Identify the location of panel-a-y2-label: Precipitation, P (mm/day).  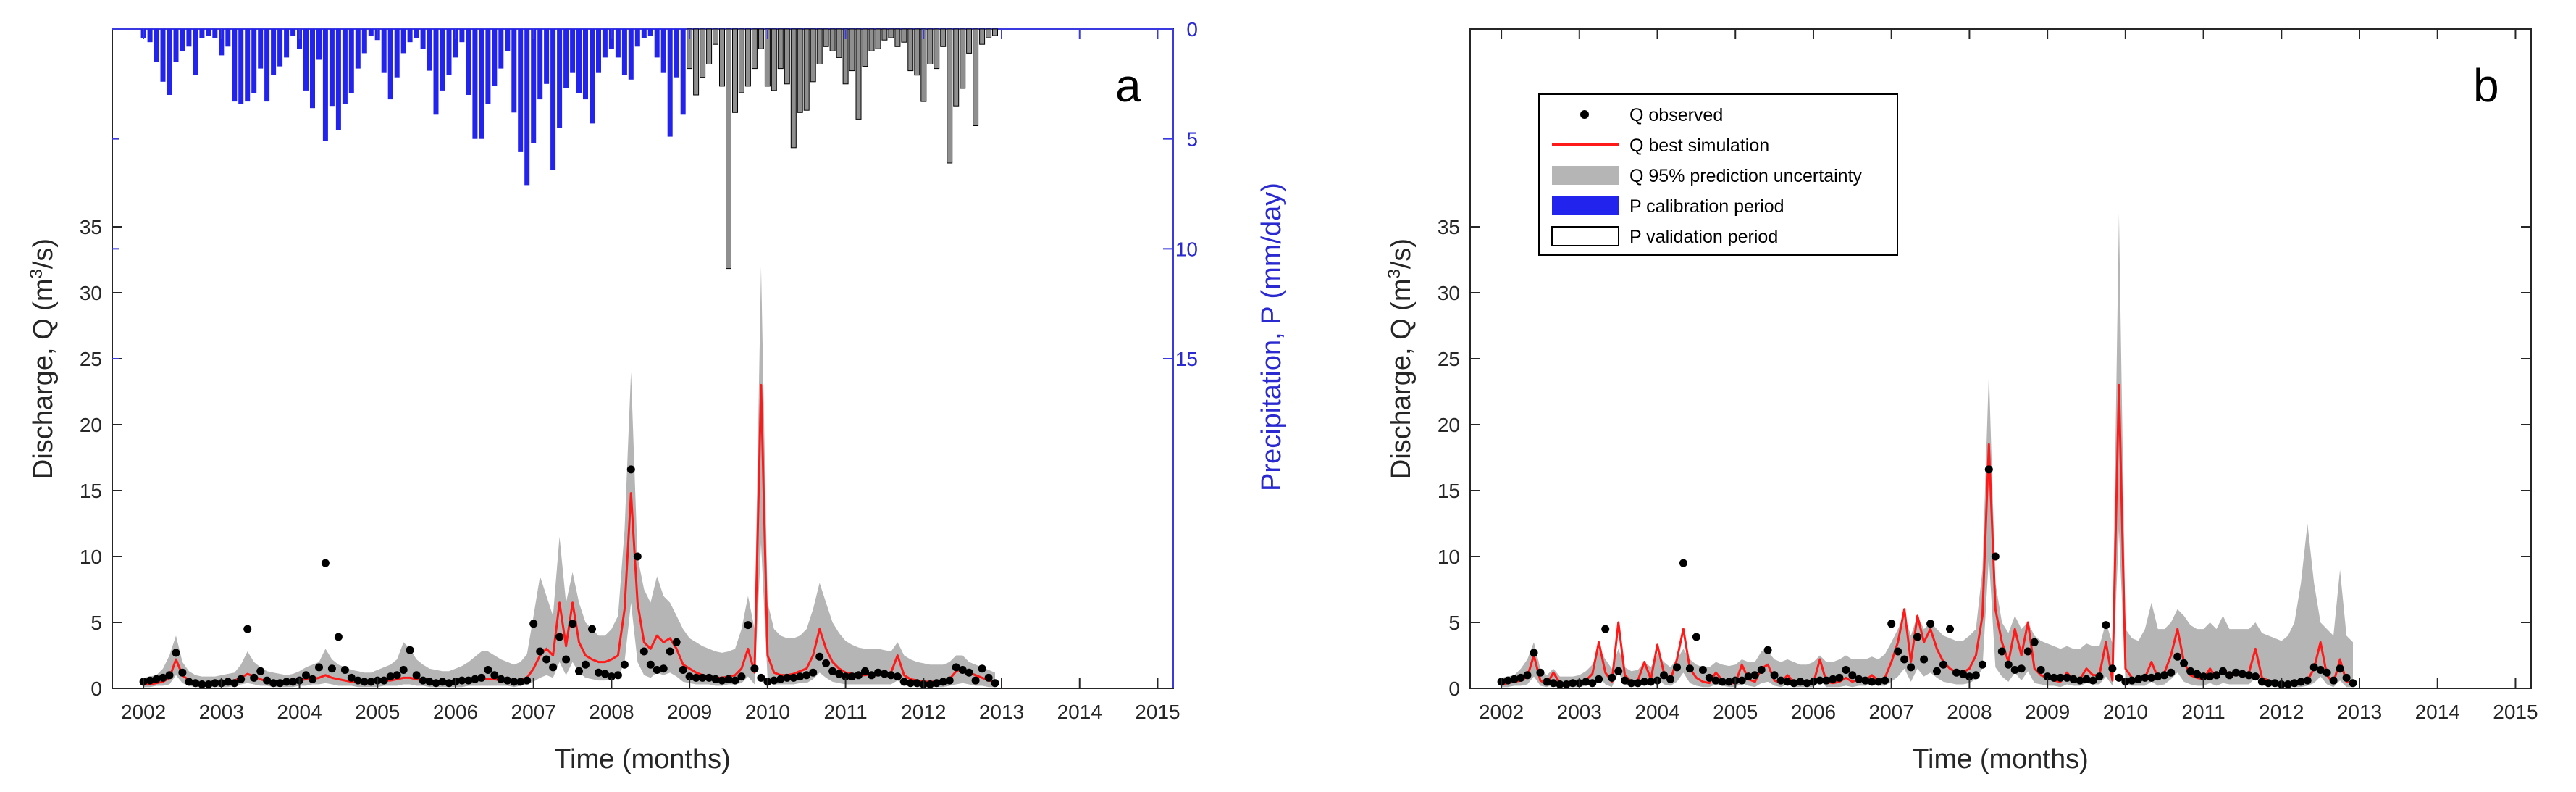
(1271, 337).